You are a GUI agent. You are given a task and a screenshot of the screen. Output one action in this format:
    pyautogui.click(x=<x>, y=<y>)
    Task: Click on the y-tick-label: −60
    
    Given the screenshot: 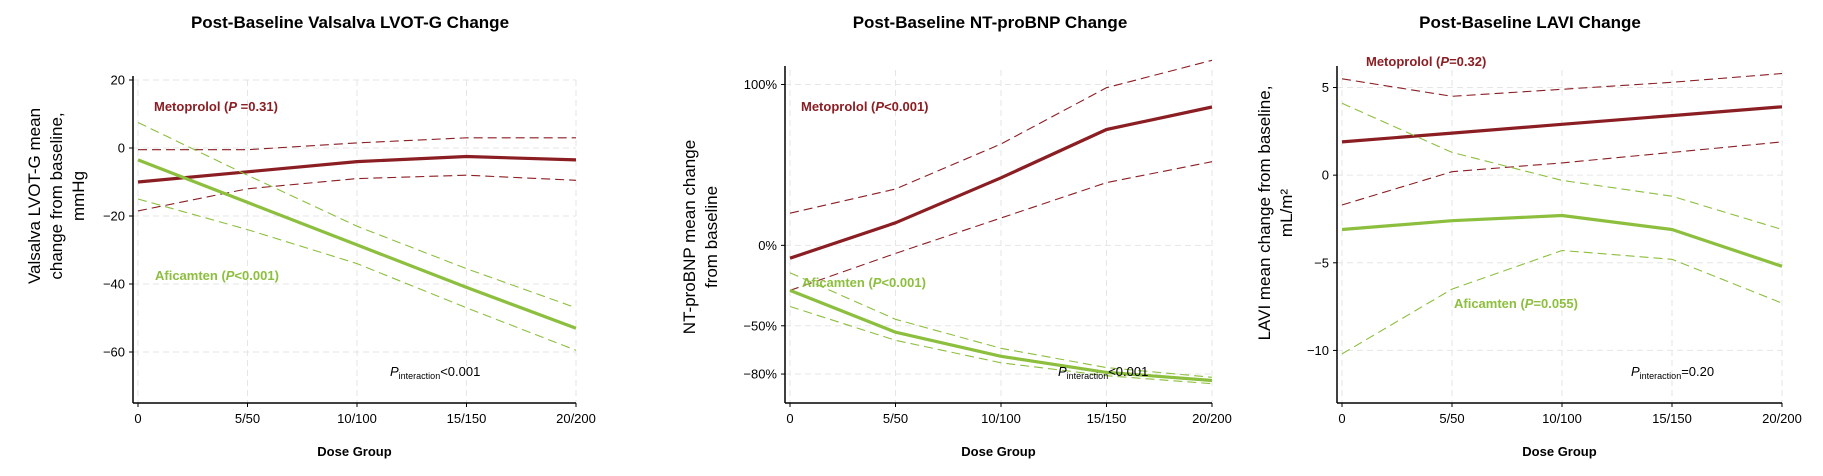 What is the action you would take?
    pyautogui.click(x=114, y=352)
    